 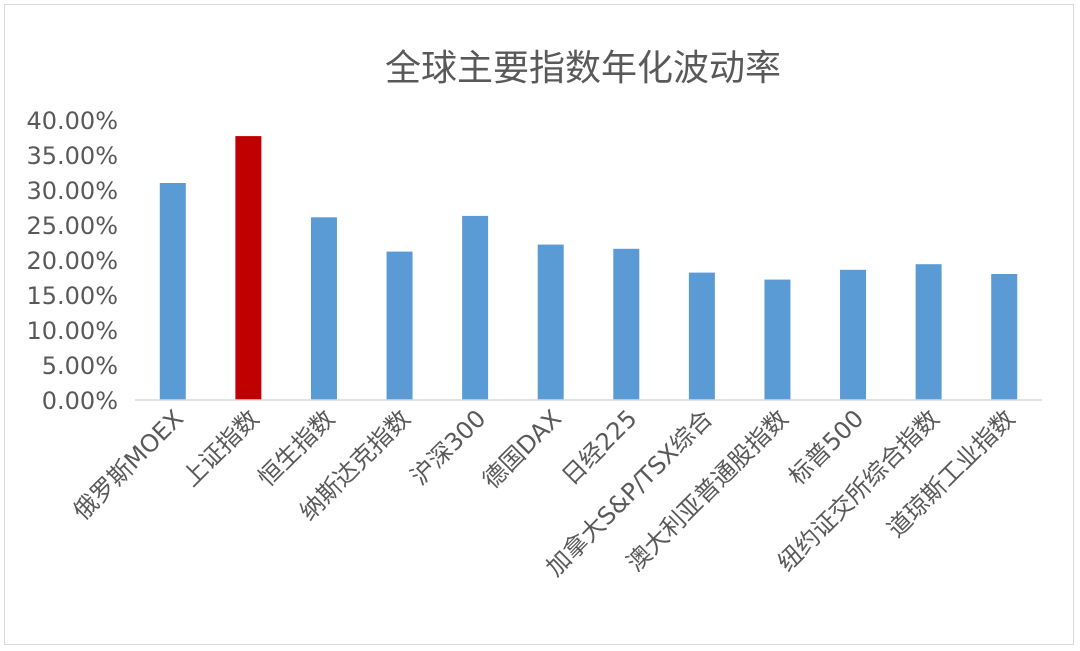 What do you see at coordinates (951, 473) in the screenshot?
I see `x-tick-label: 道琼斯工业指数` at bounding box center [951, 473].